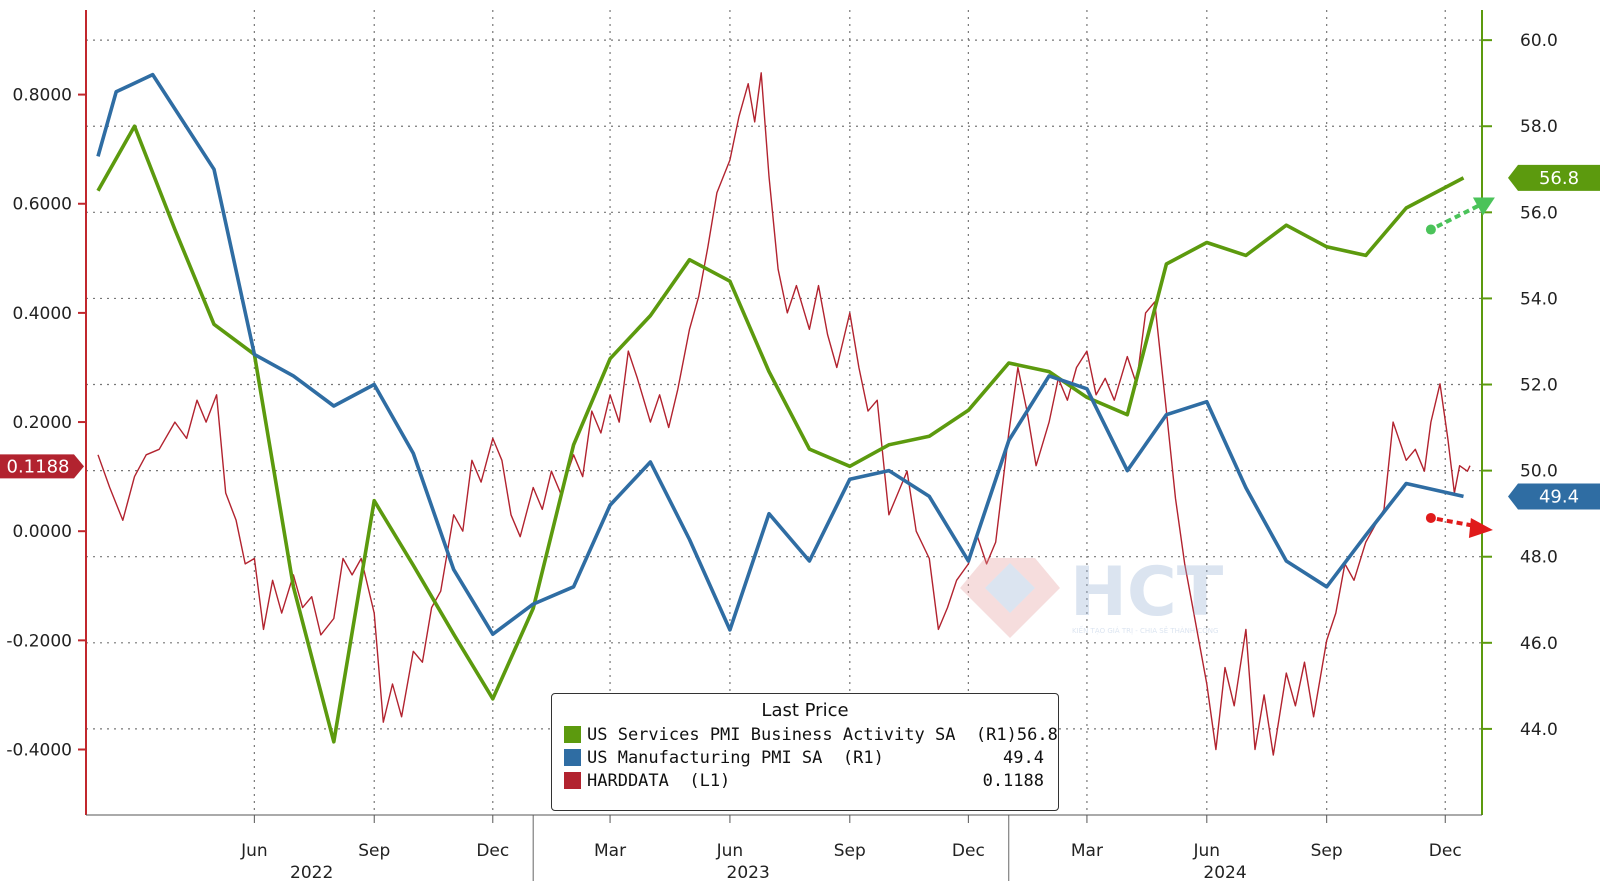  Describe the element at coordinates (1483, 206) in the screenshot. I see `trend-up-arrow-head` at that location.